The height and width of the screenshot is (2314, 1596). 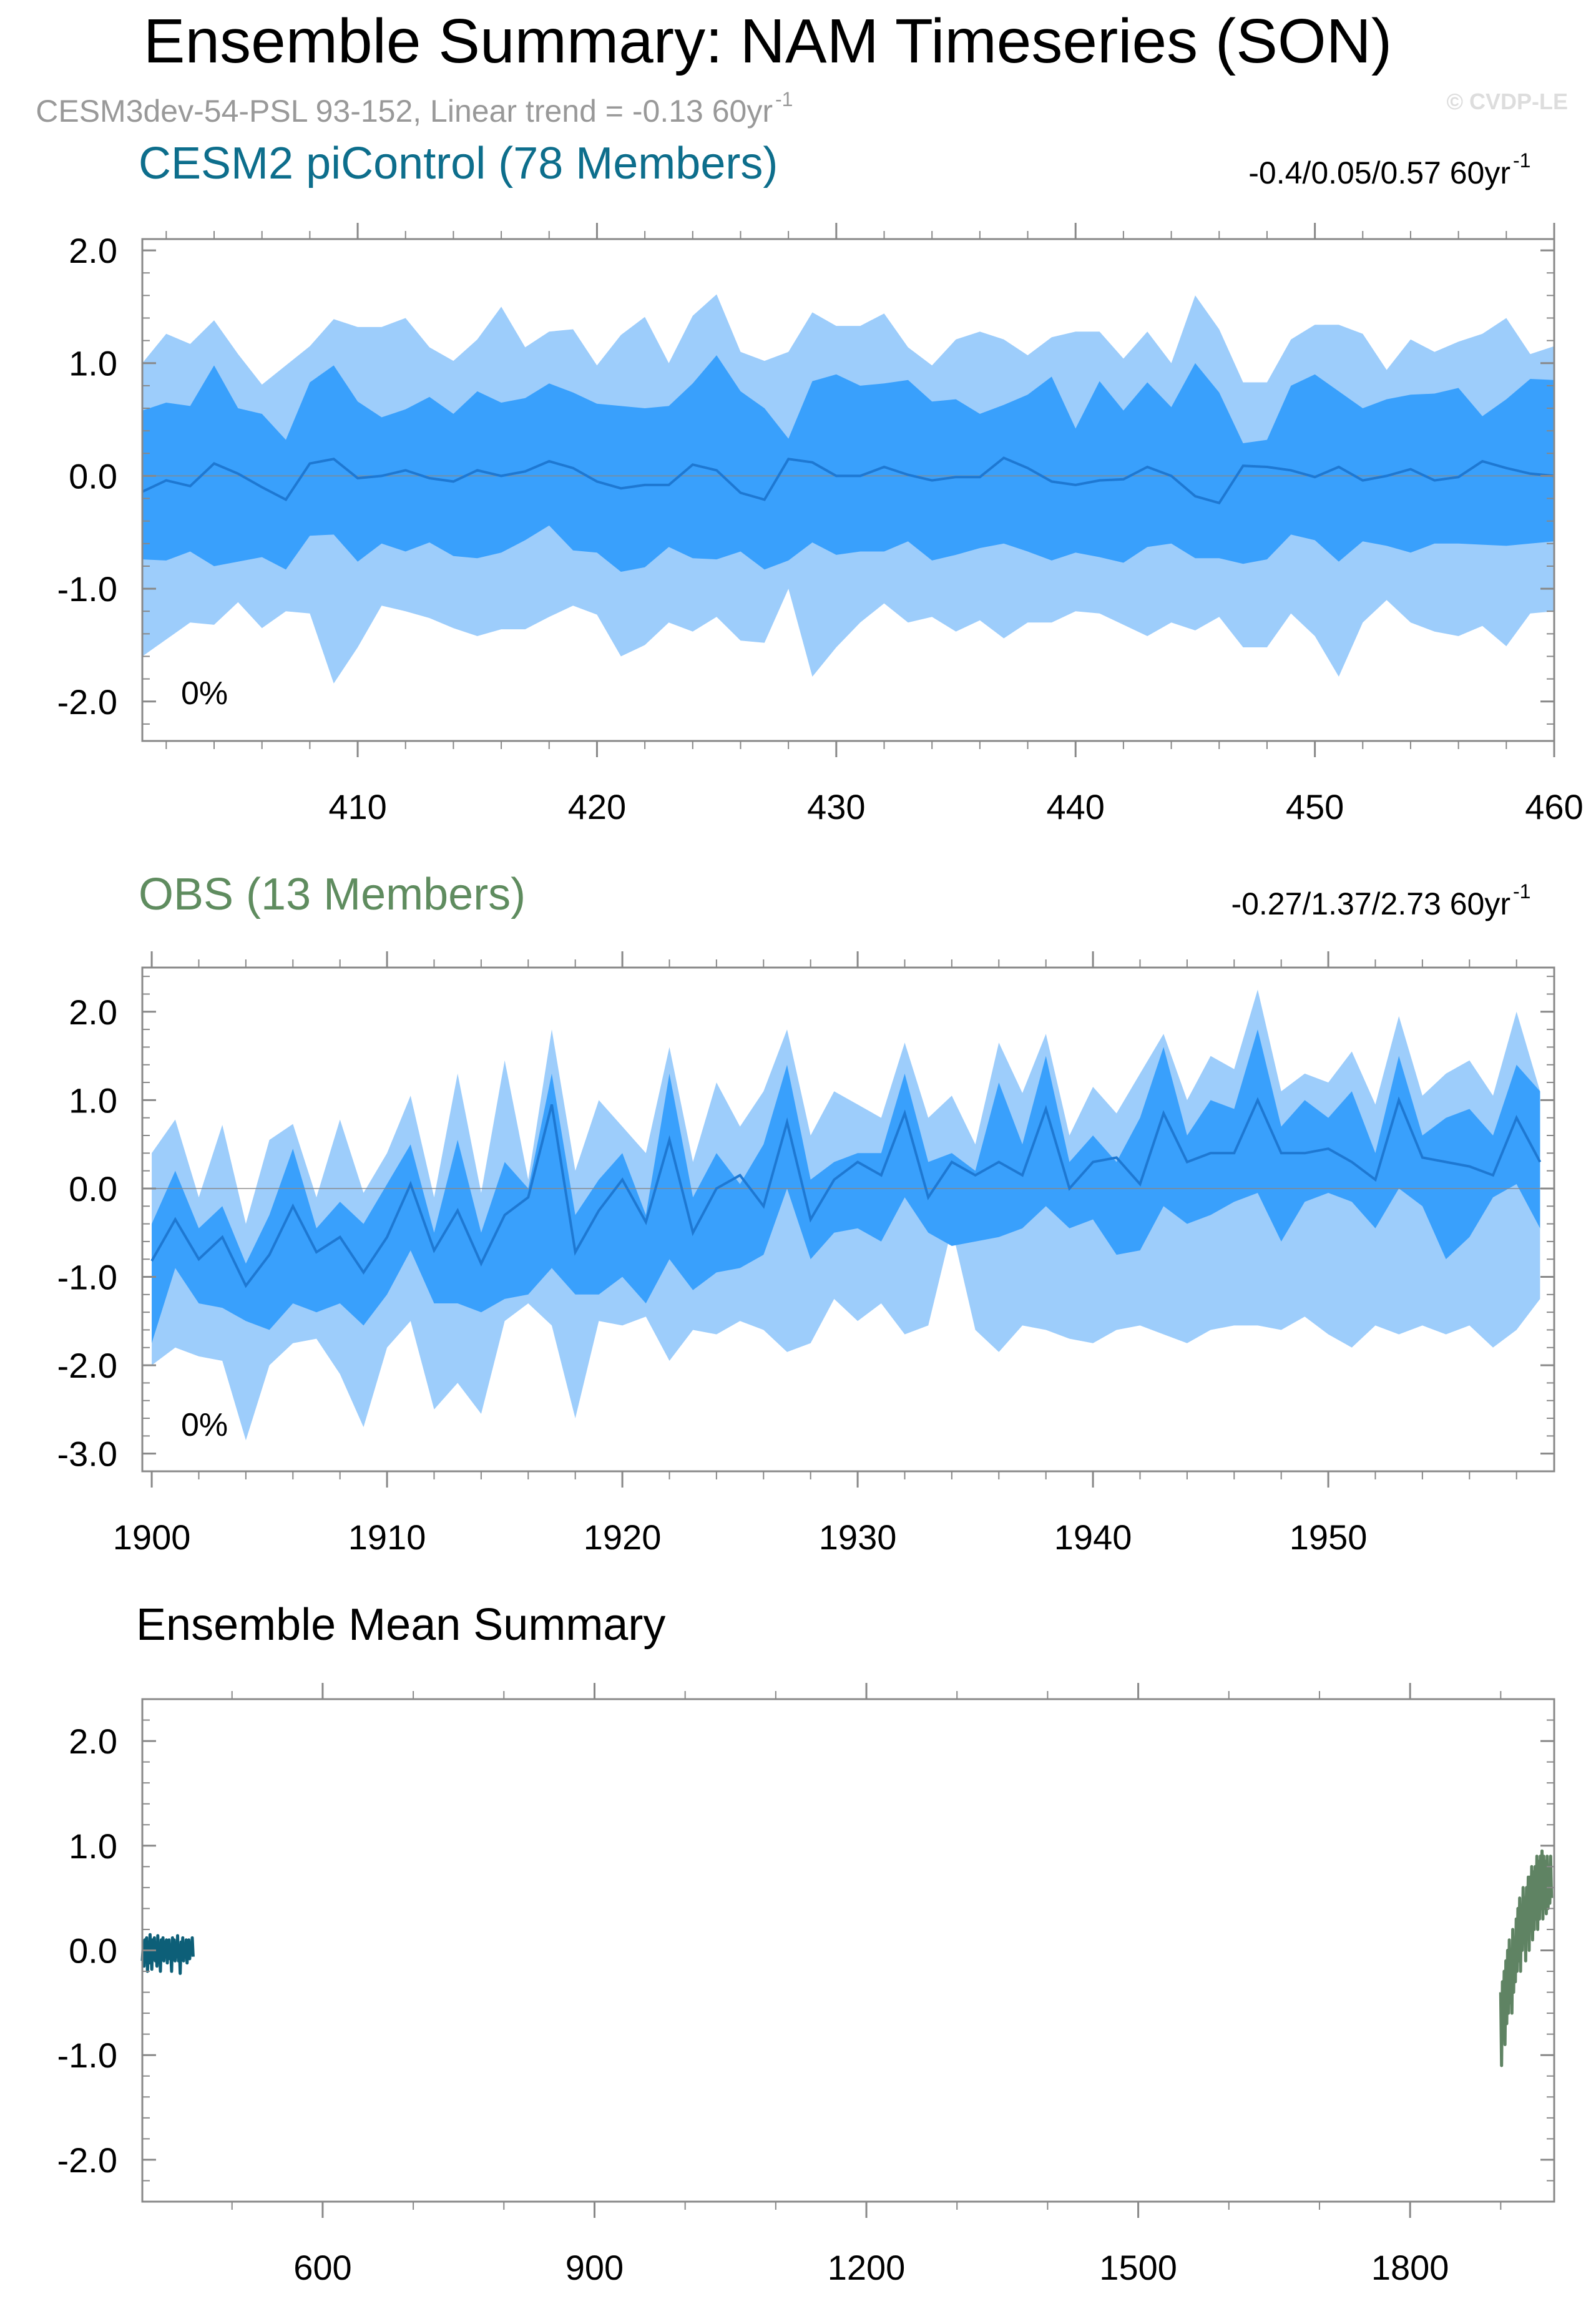 What do you see at coordinates (93, 250) in the screenshot?
I see `cesm2-ytick-label: 2.0` at bounding box center [93, 250].